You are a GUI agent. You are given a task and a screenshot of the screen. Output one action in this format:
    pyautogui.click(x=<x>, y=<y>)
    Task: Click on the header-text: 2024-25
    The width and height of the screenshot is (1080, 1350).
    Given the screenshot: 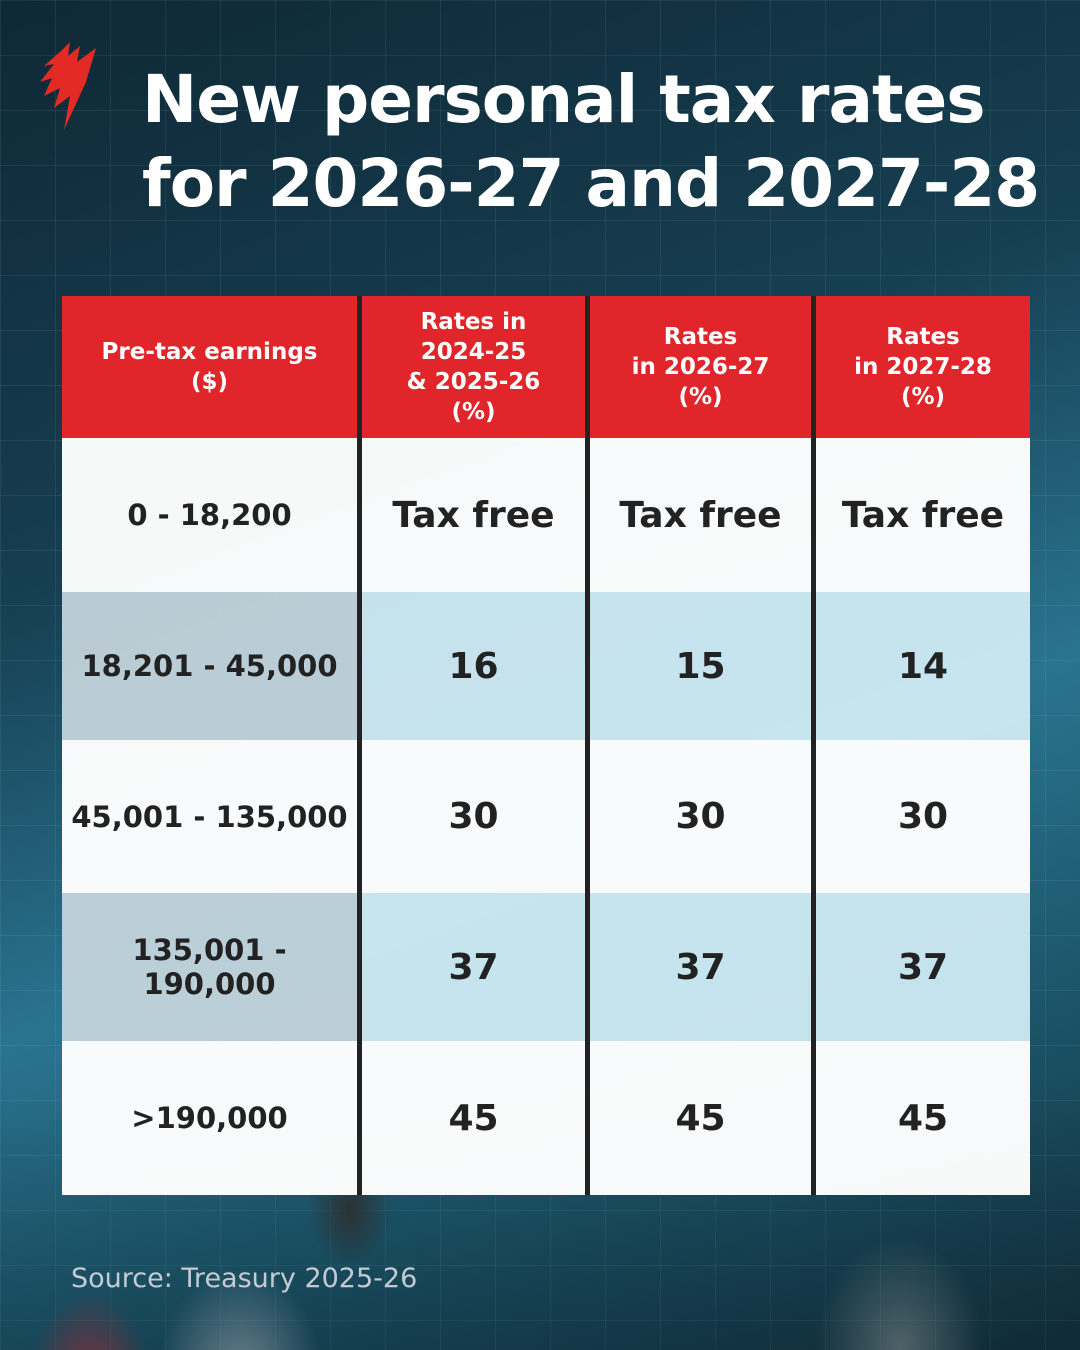 What is the action you would take?
    pyautogui.click(x=473, y=352)
    